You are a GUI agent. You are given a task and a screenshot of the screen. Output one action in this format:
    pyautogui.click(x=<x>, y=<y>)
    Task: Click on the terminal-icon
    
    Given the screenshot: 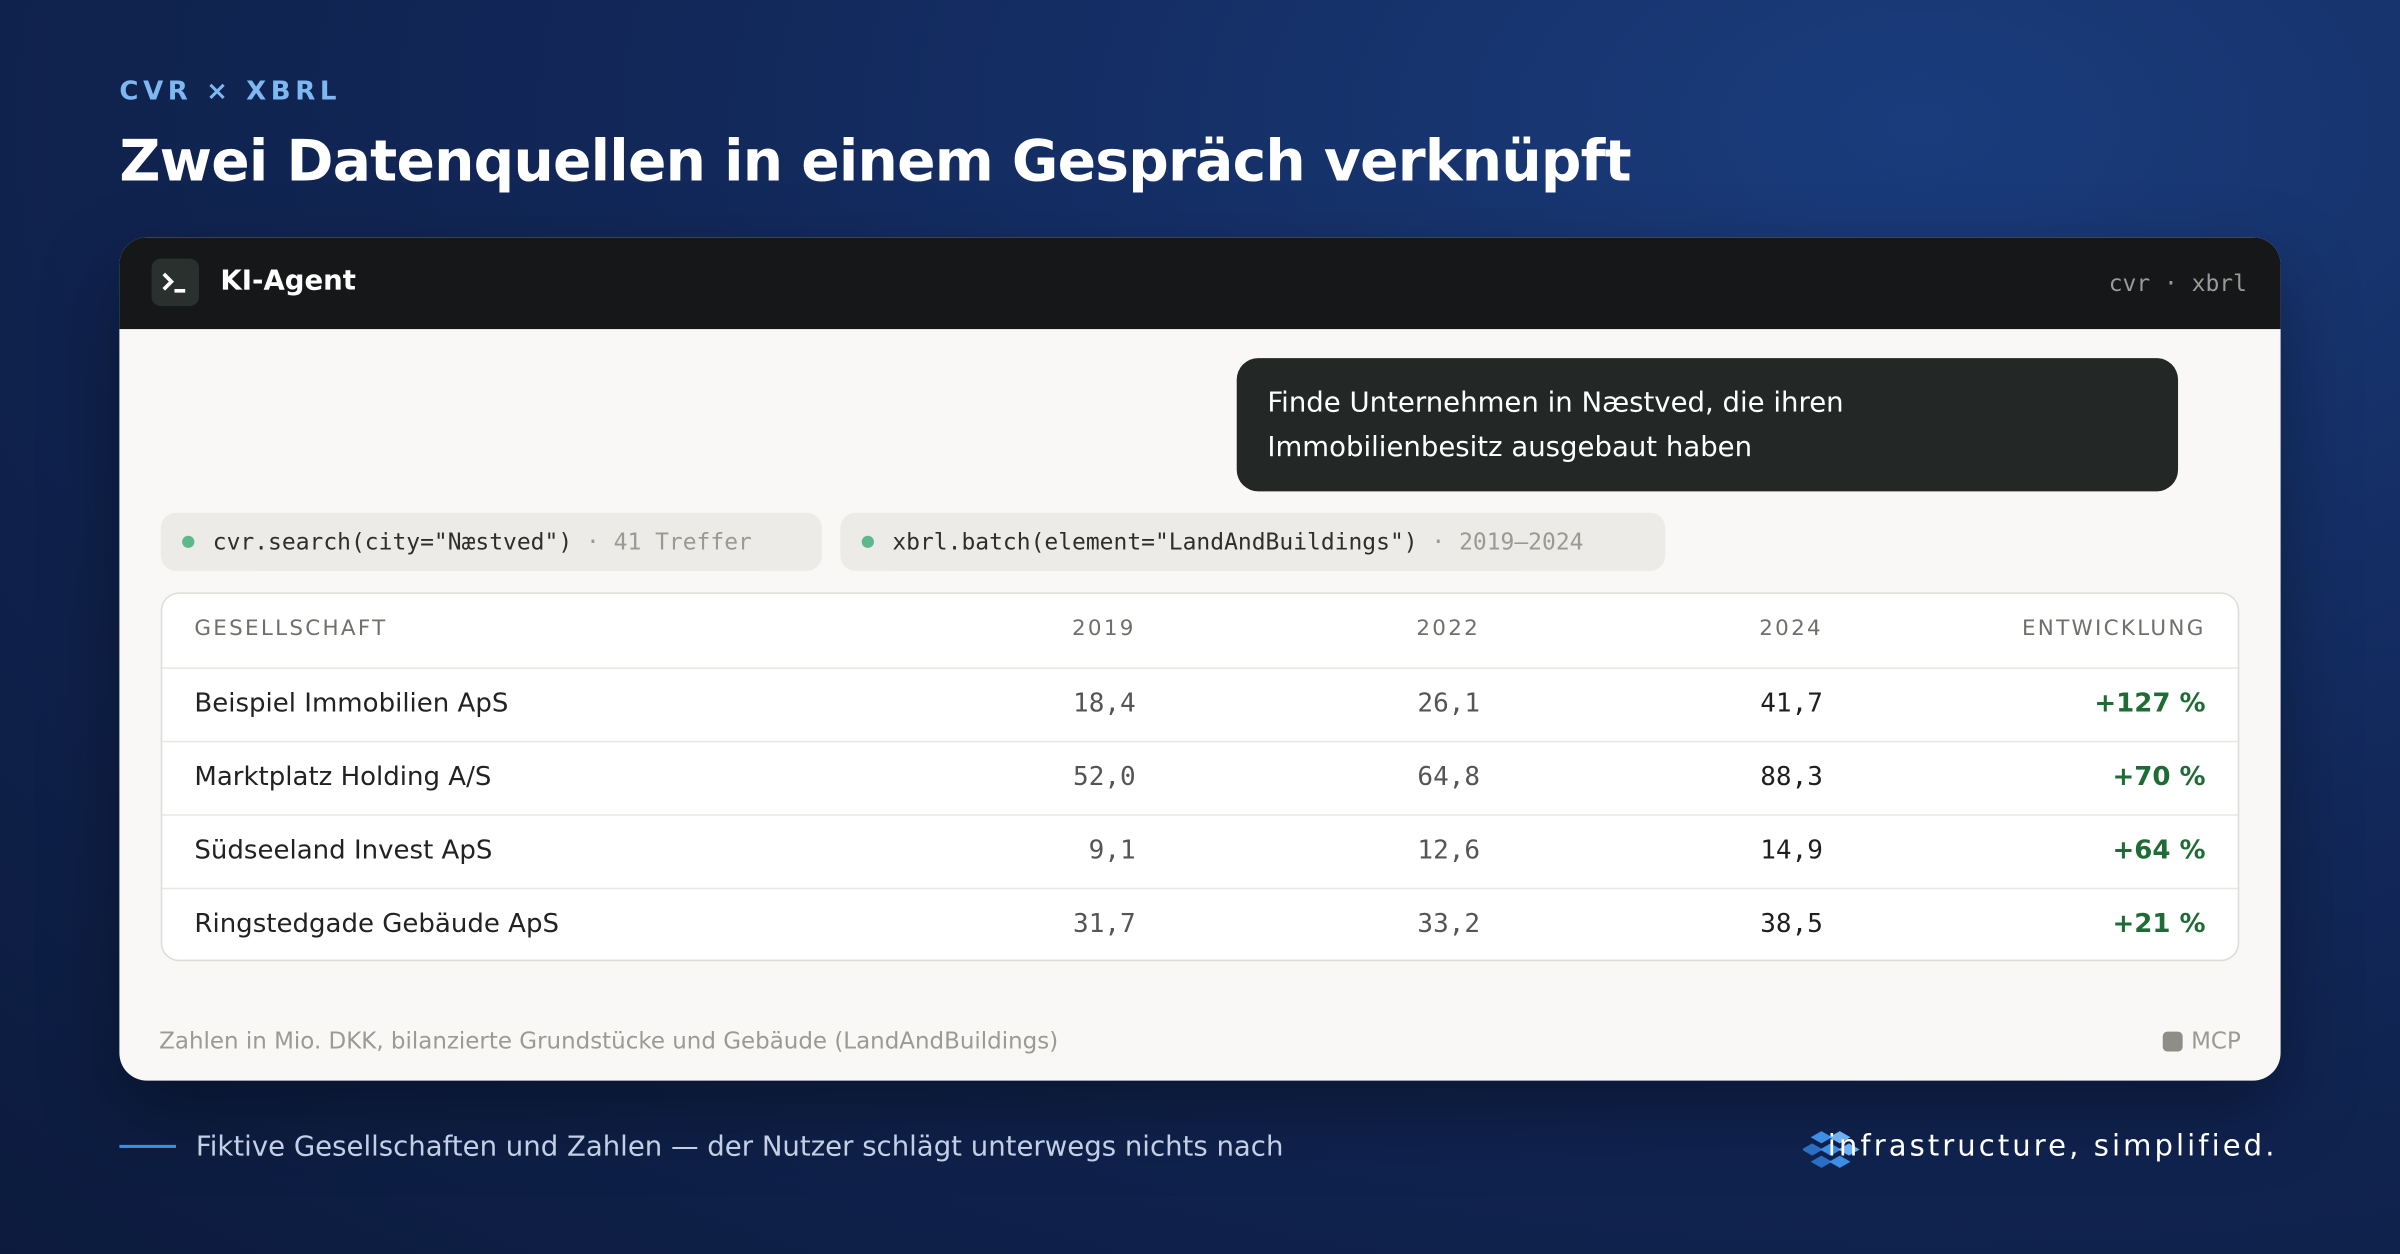 What is the action you would take?
    pyautogui.click(x=175, y=282)
    